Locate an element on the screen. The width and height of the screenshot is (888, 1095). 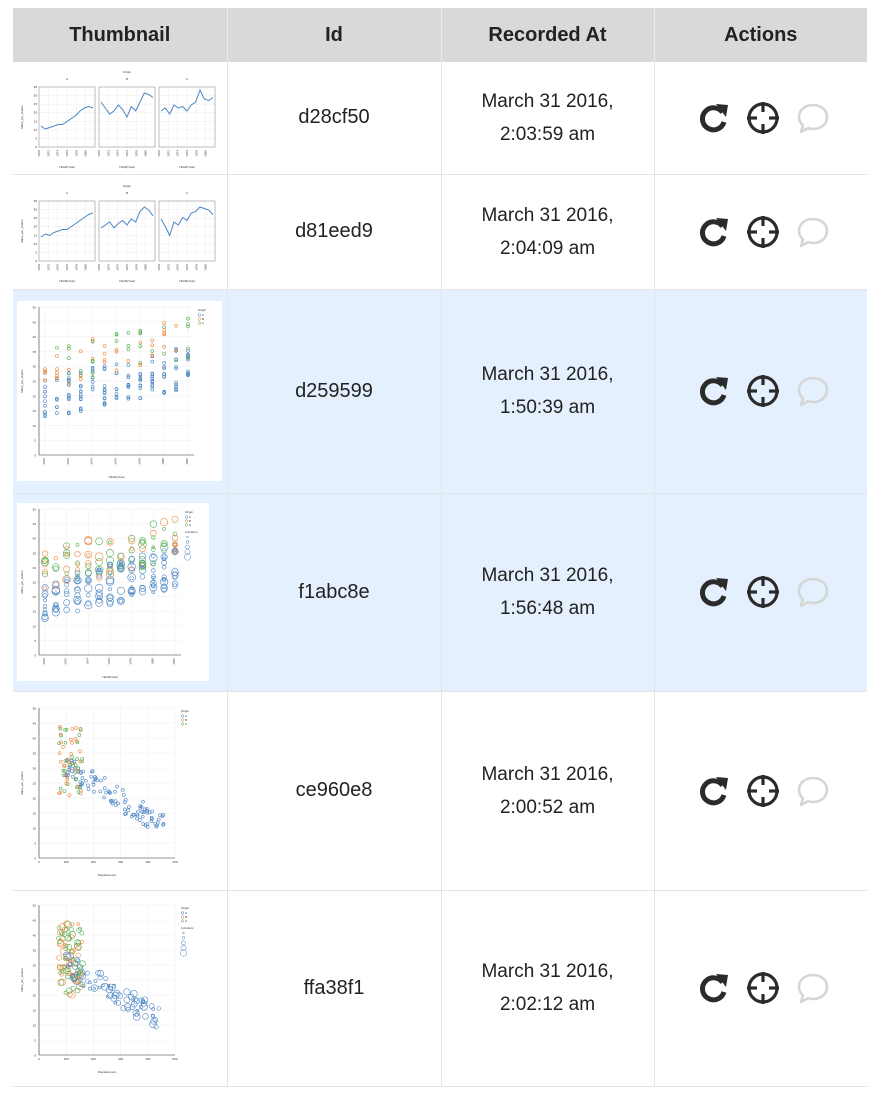
svg-text: 1982 is located at coordinates (187, 461).